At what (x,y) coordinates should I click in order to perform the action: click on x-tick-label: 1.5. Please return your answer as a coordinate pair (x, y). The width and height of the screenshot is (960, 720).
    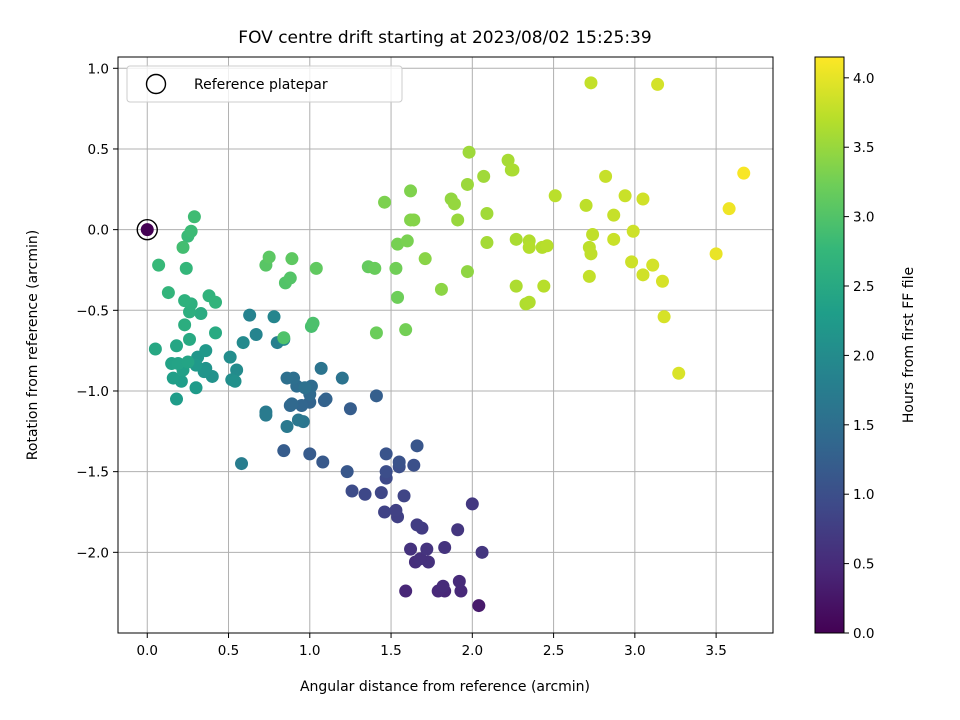
    Looking at the image, I should click on (390, 651).